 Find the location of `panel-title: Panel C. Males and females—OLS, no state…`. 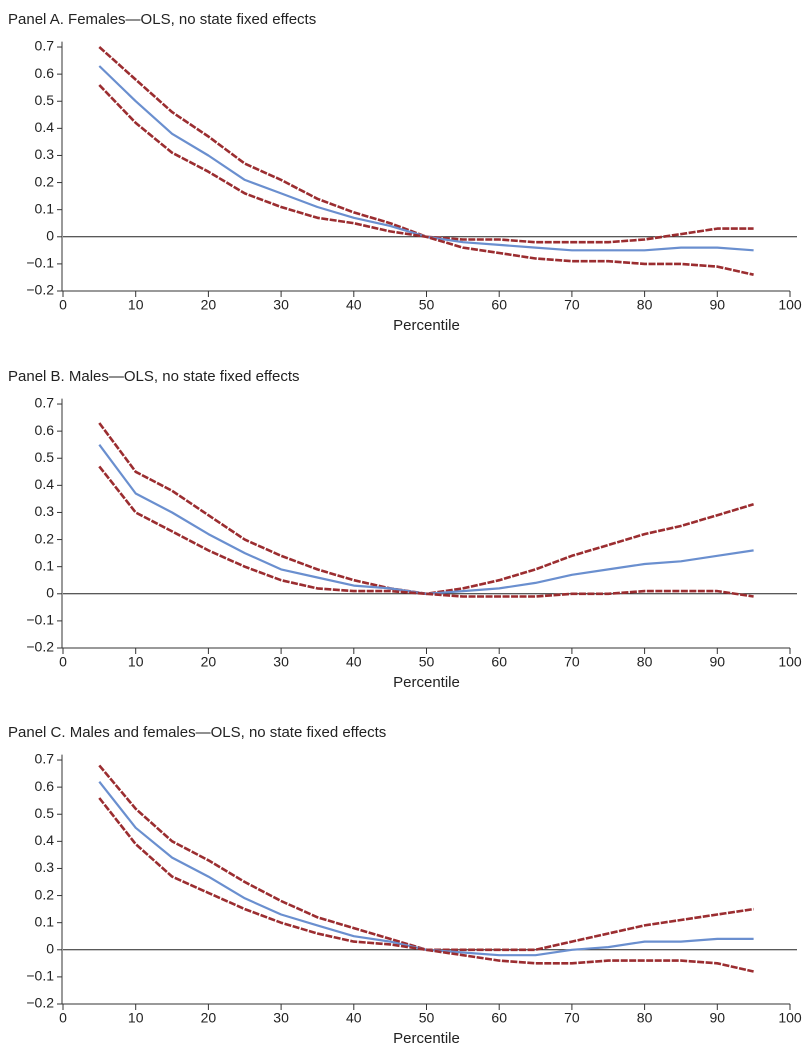

panel-title: Panel C. Males and females—OLS, no state… is located at coordinates (197, 732).